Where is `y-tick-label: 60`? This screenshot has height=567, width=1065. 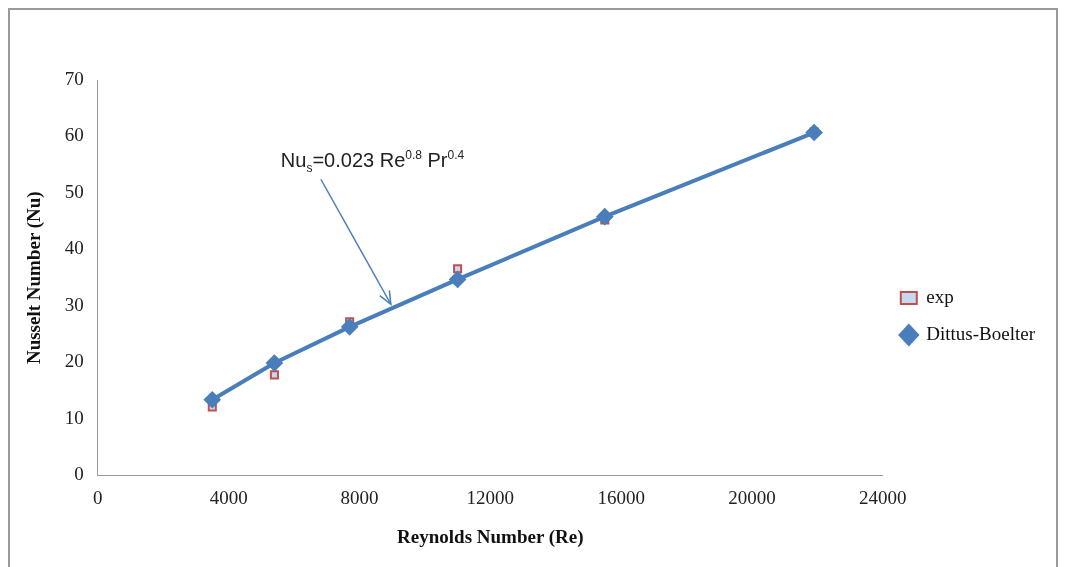
y-tick-label: 60 is located at coordinates (74, 135).